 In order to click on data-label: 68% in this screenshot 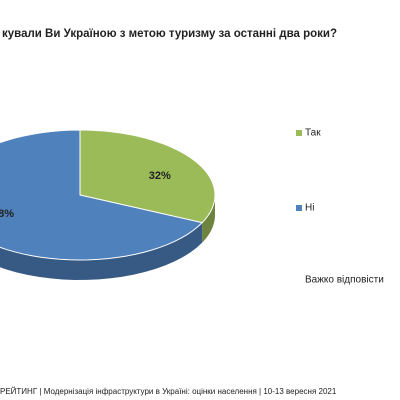, I will do `click(7, 214)`.